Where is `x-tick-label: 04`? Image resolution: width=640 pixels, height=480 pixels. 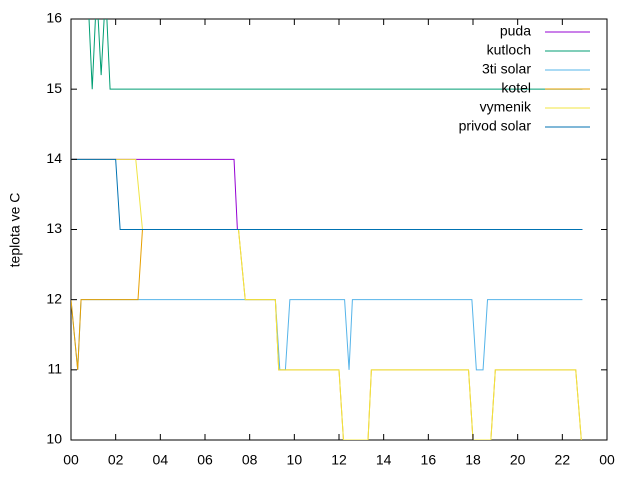 x-tick-label: 04 is located at coordinates (161, 460).